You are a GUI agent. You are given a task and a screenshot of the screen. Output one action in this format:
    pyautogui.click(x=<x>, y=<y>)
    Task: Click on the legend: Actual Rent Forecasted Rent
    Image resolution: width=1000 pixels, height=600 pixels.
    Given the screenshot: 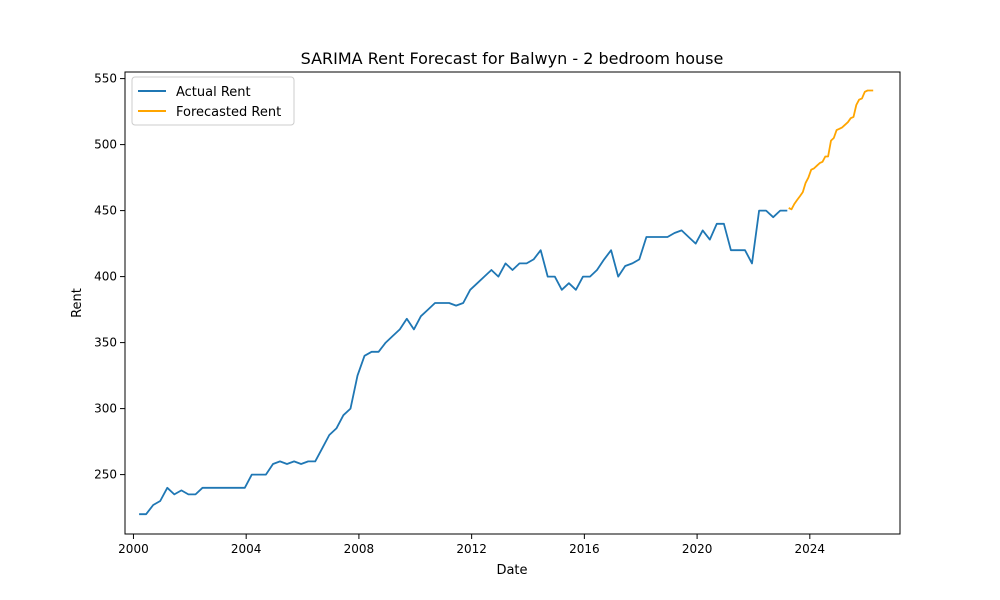 What is the action you would take?
    pyautogui.click(x=213, y=101)
    